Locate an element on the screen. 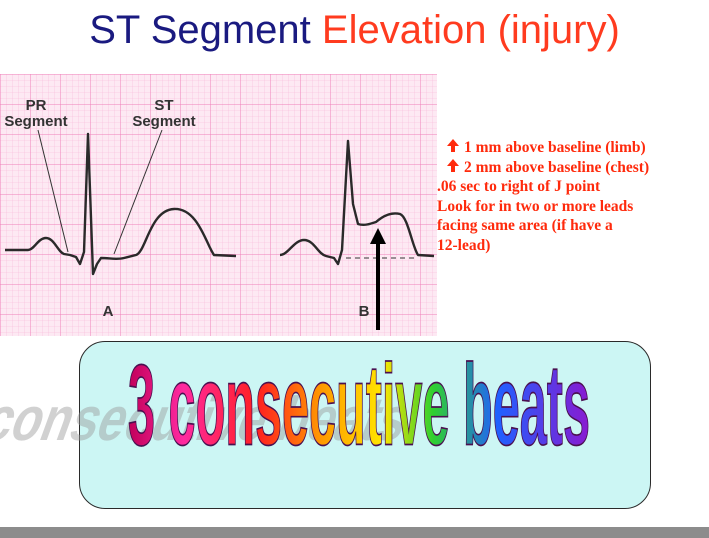 The height and width of the screenshot is (538, 709). note-row: 2 mm above baseline (chest) is located at coordinates (573, 168).